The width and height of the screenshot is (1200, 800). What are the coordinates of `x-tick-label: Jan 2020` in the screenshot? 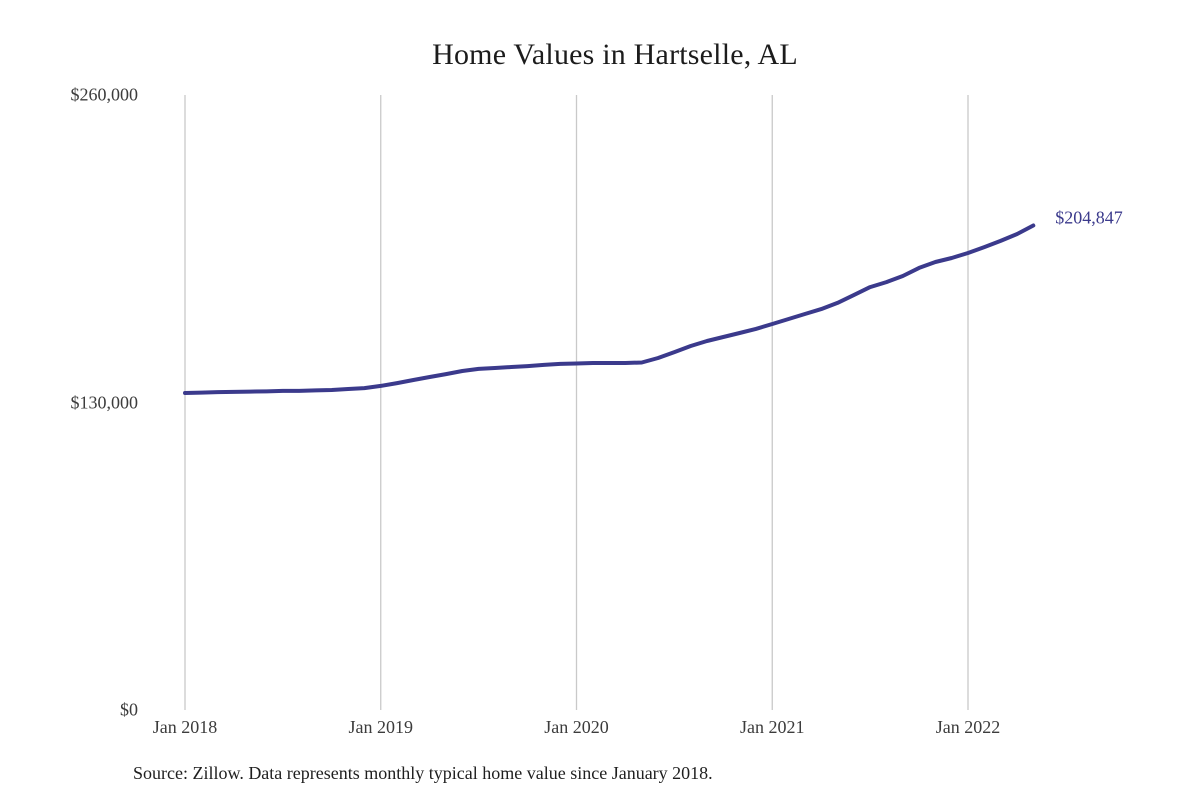 It's located at (576, 727).